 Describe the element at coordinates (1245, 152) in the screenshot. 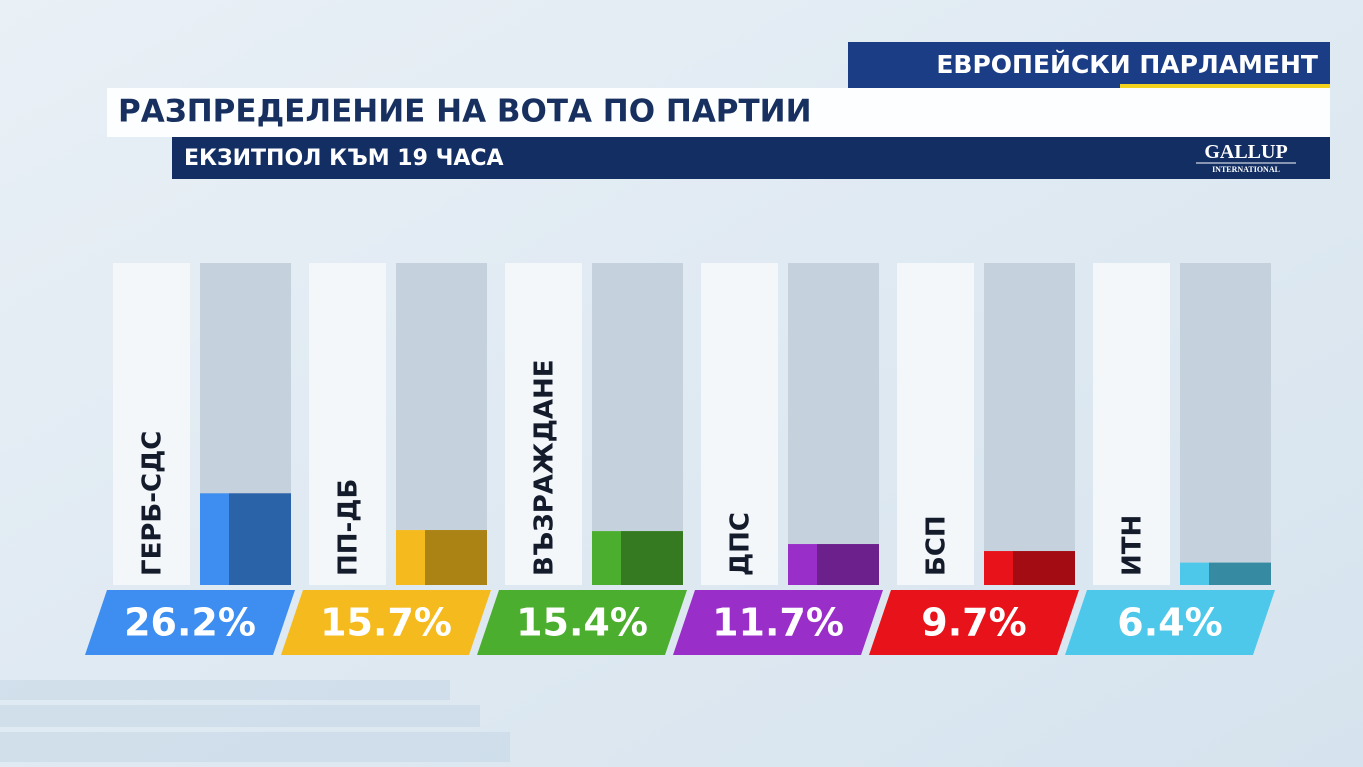

I see `logo: GALLUP` at that location.